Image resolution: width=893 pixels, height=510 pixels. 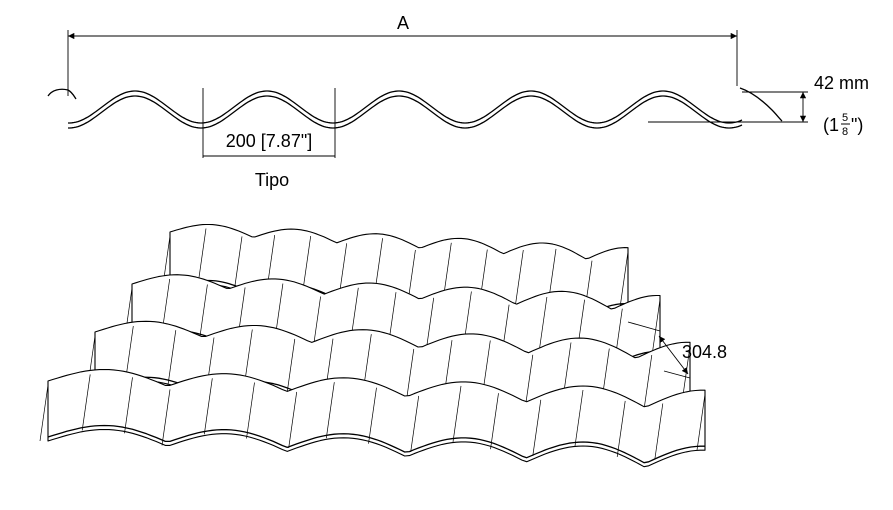 What do you see at coordinates (845, 118) in the screenshot?
I see `height-fraction-numerator: 5` at bounding box center [845, 118].